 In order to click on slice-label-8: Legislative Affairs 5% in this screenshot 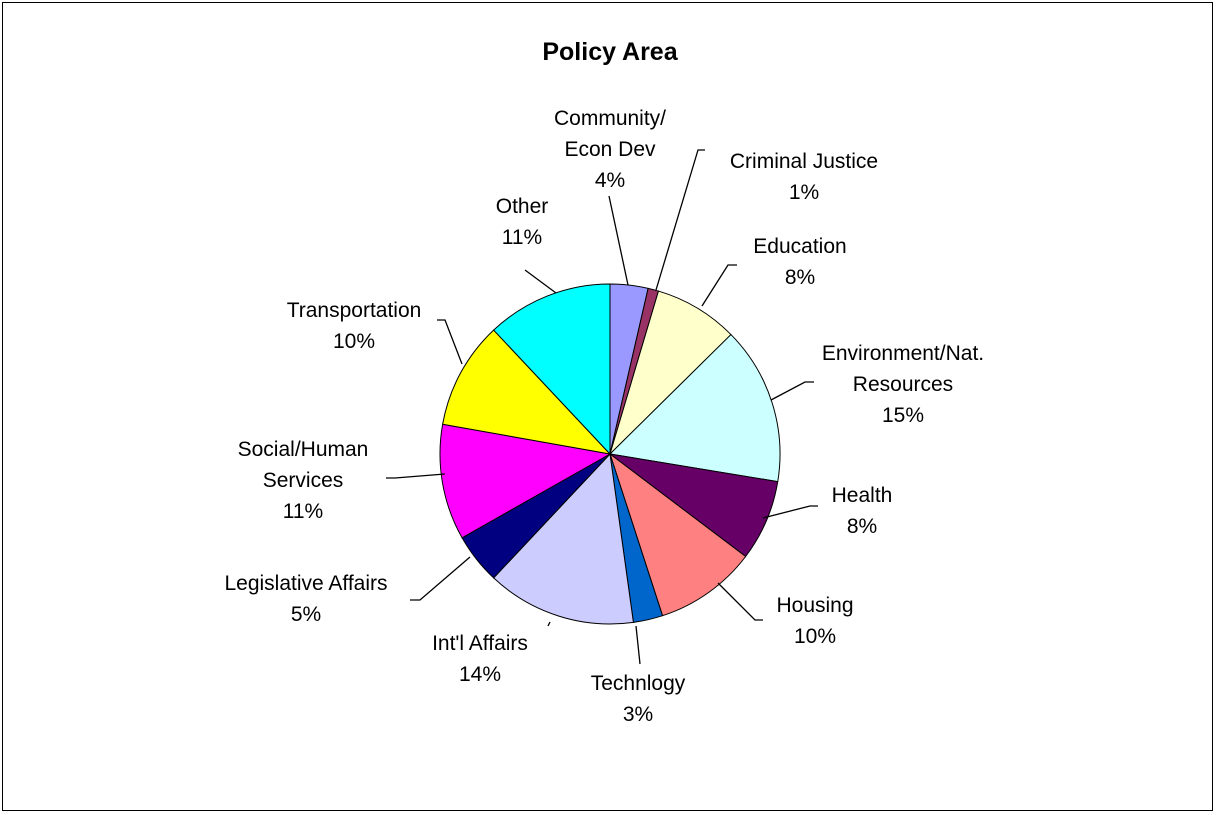, I will do `click(305, 599)`.